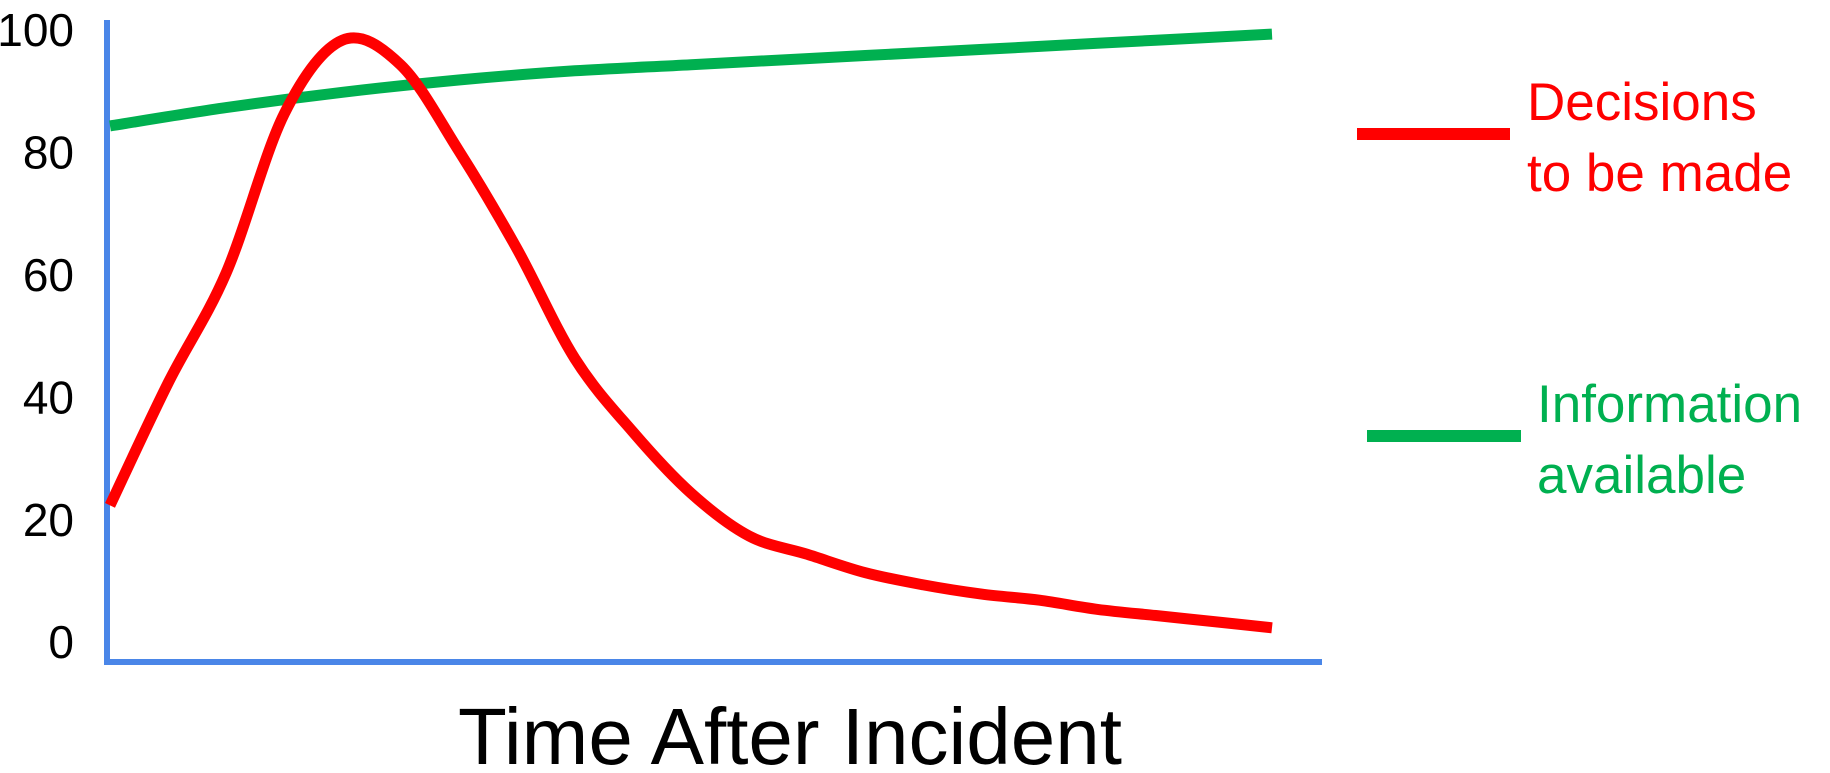 The image size is (1830, 773). What do you see at coordinates (37, 30) in the screenshot?
I see `y-tick-label: 100` at bounding box center [37, 30].